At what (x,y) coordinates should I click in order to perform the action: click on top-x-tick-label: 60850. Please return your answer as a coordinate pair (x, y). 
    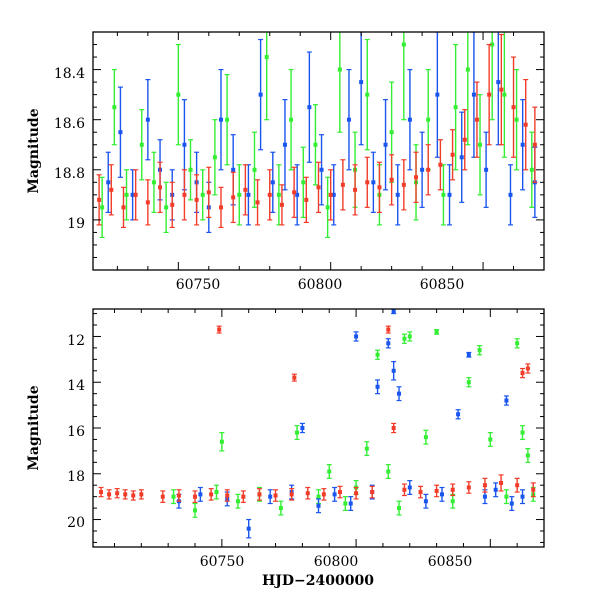
    Looking at the image, I should click on (442, 285).